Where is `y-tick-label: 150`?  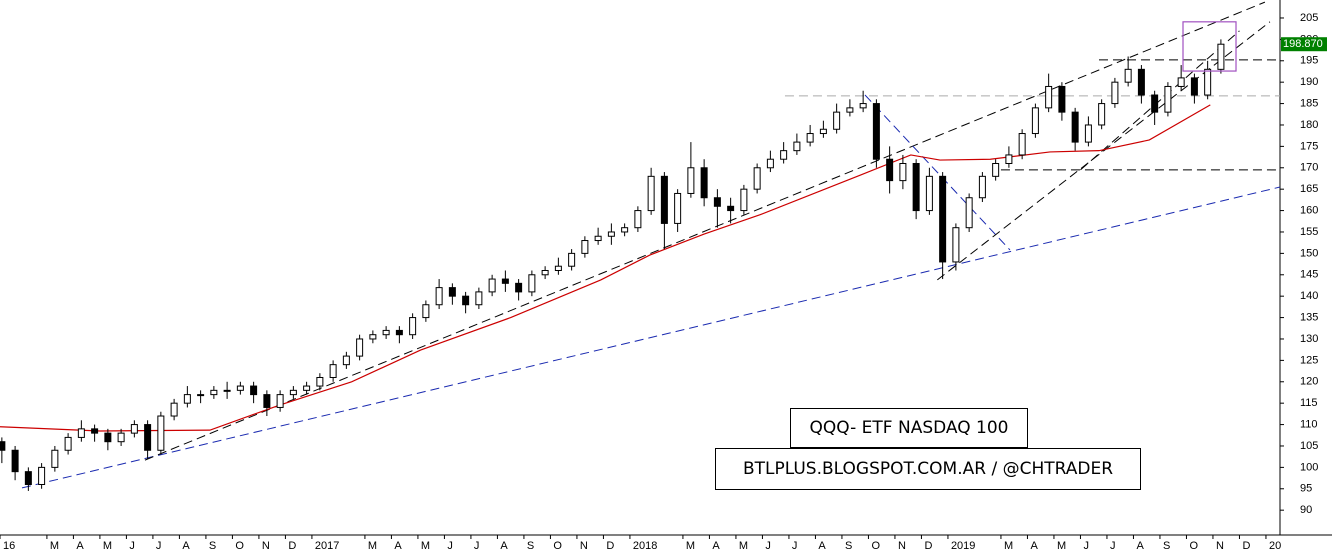
y-tick-label: 150 is located at coordinates (1309, 253).